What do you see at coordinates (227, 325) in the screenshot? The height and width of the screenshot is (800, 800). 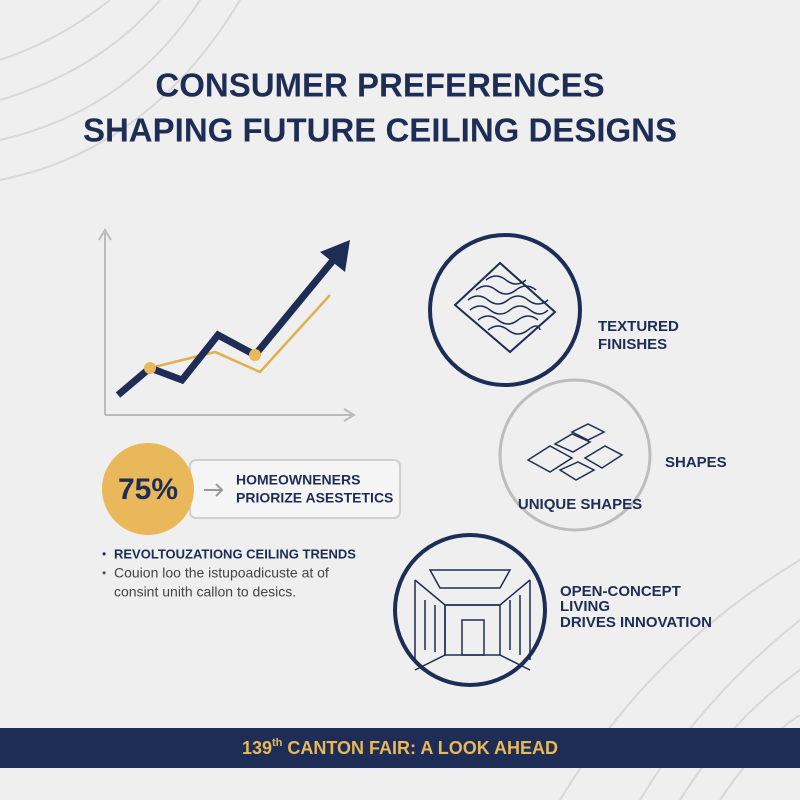 I see `trend-illustration` at bounding box center [227, 325].